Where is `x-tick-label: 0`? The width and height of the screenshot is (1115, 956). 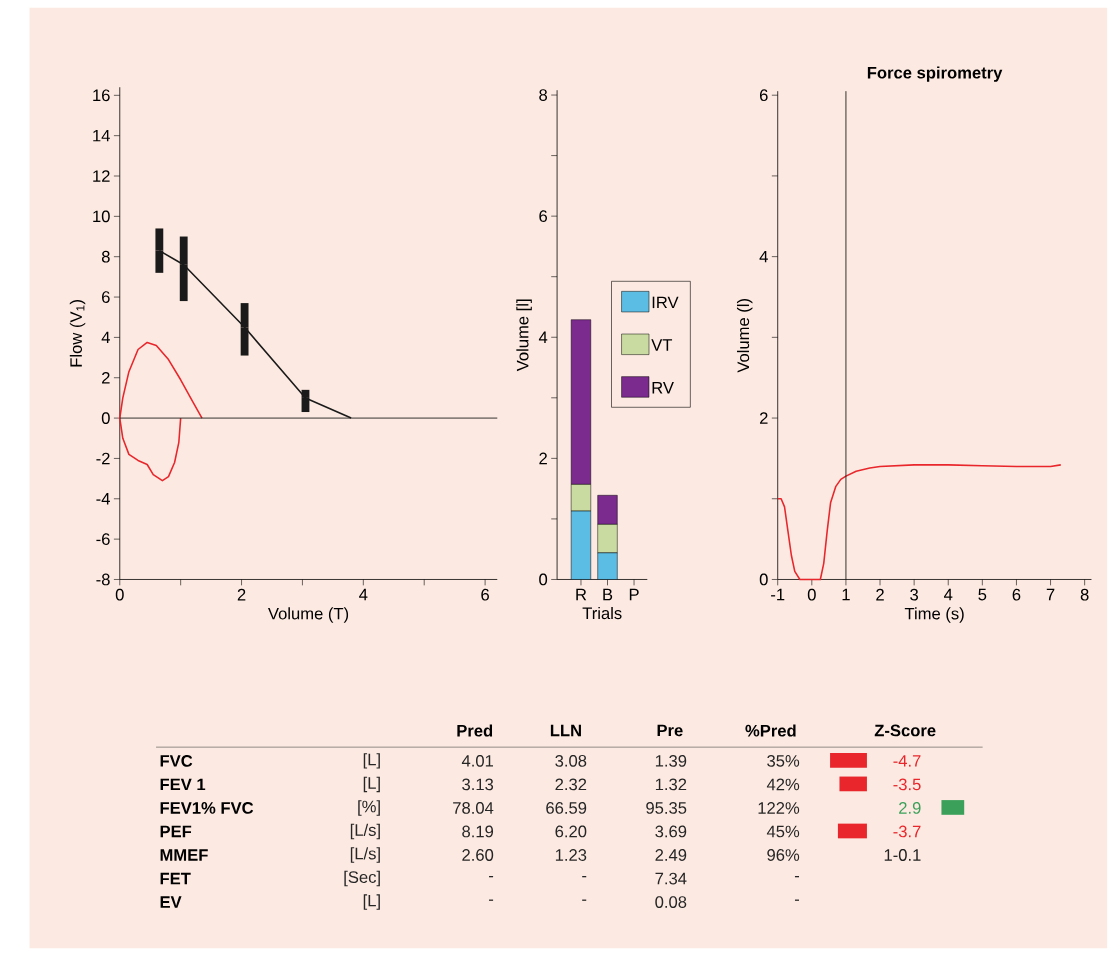 x-tick-label: 0 is located at coordinates (811, 594).